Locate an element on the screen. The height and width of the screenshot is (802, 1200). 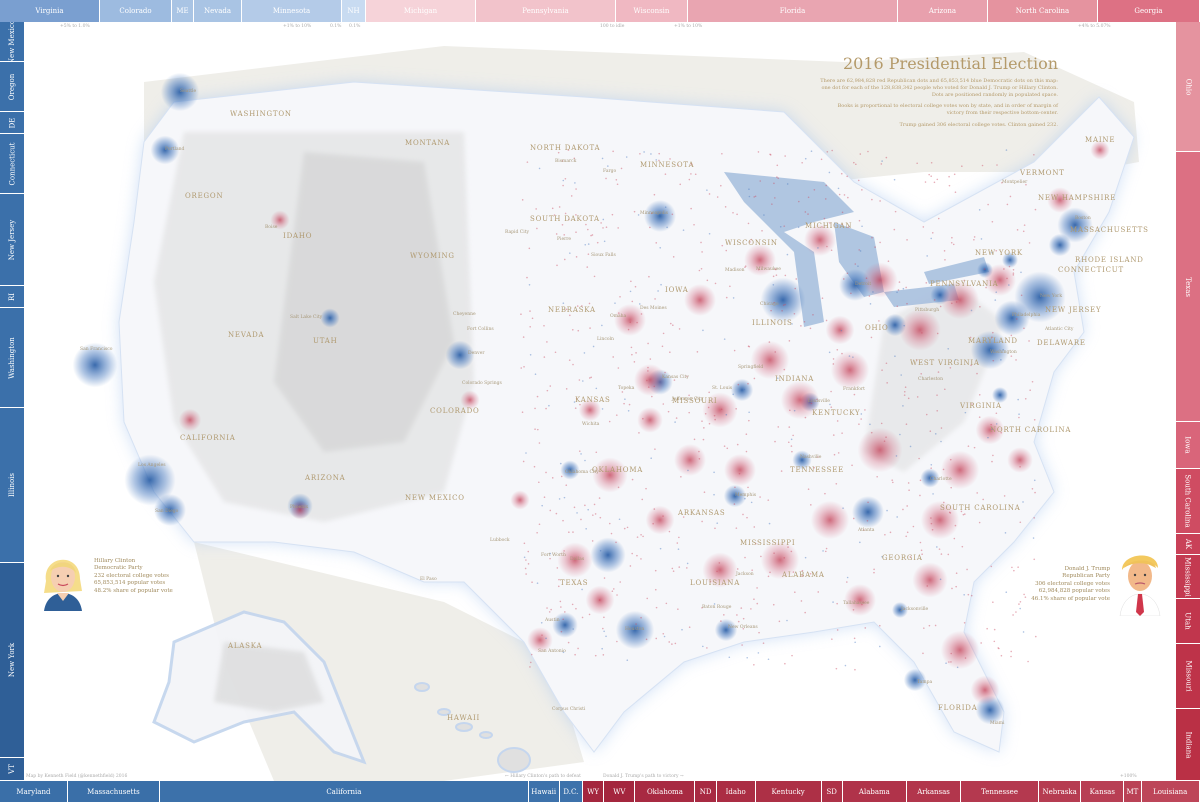
state-label: WYOMING is located at coordinates (432, 256).